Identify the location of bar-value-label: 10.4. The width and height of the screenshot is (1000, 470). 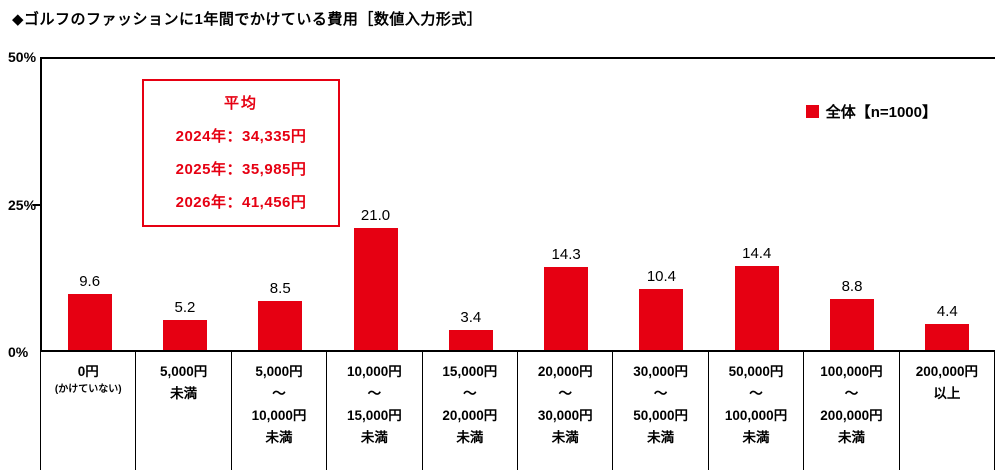
(661, 277).